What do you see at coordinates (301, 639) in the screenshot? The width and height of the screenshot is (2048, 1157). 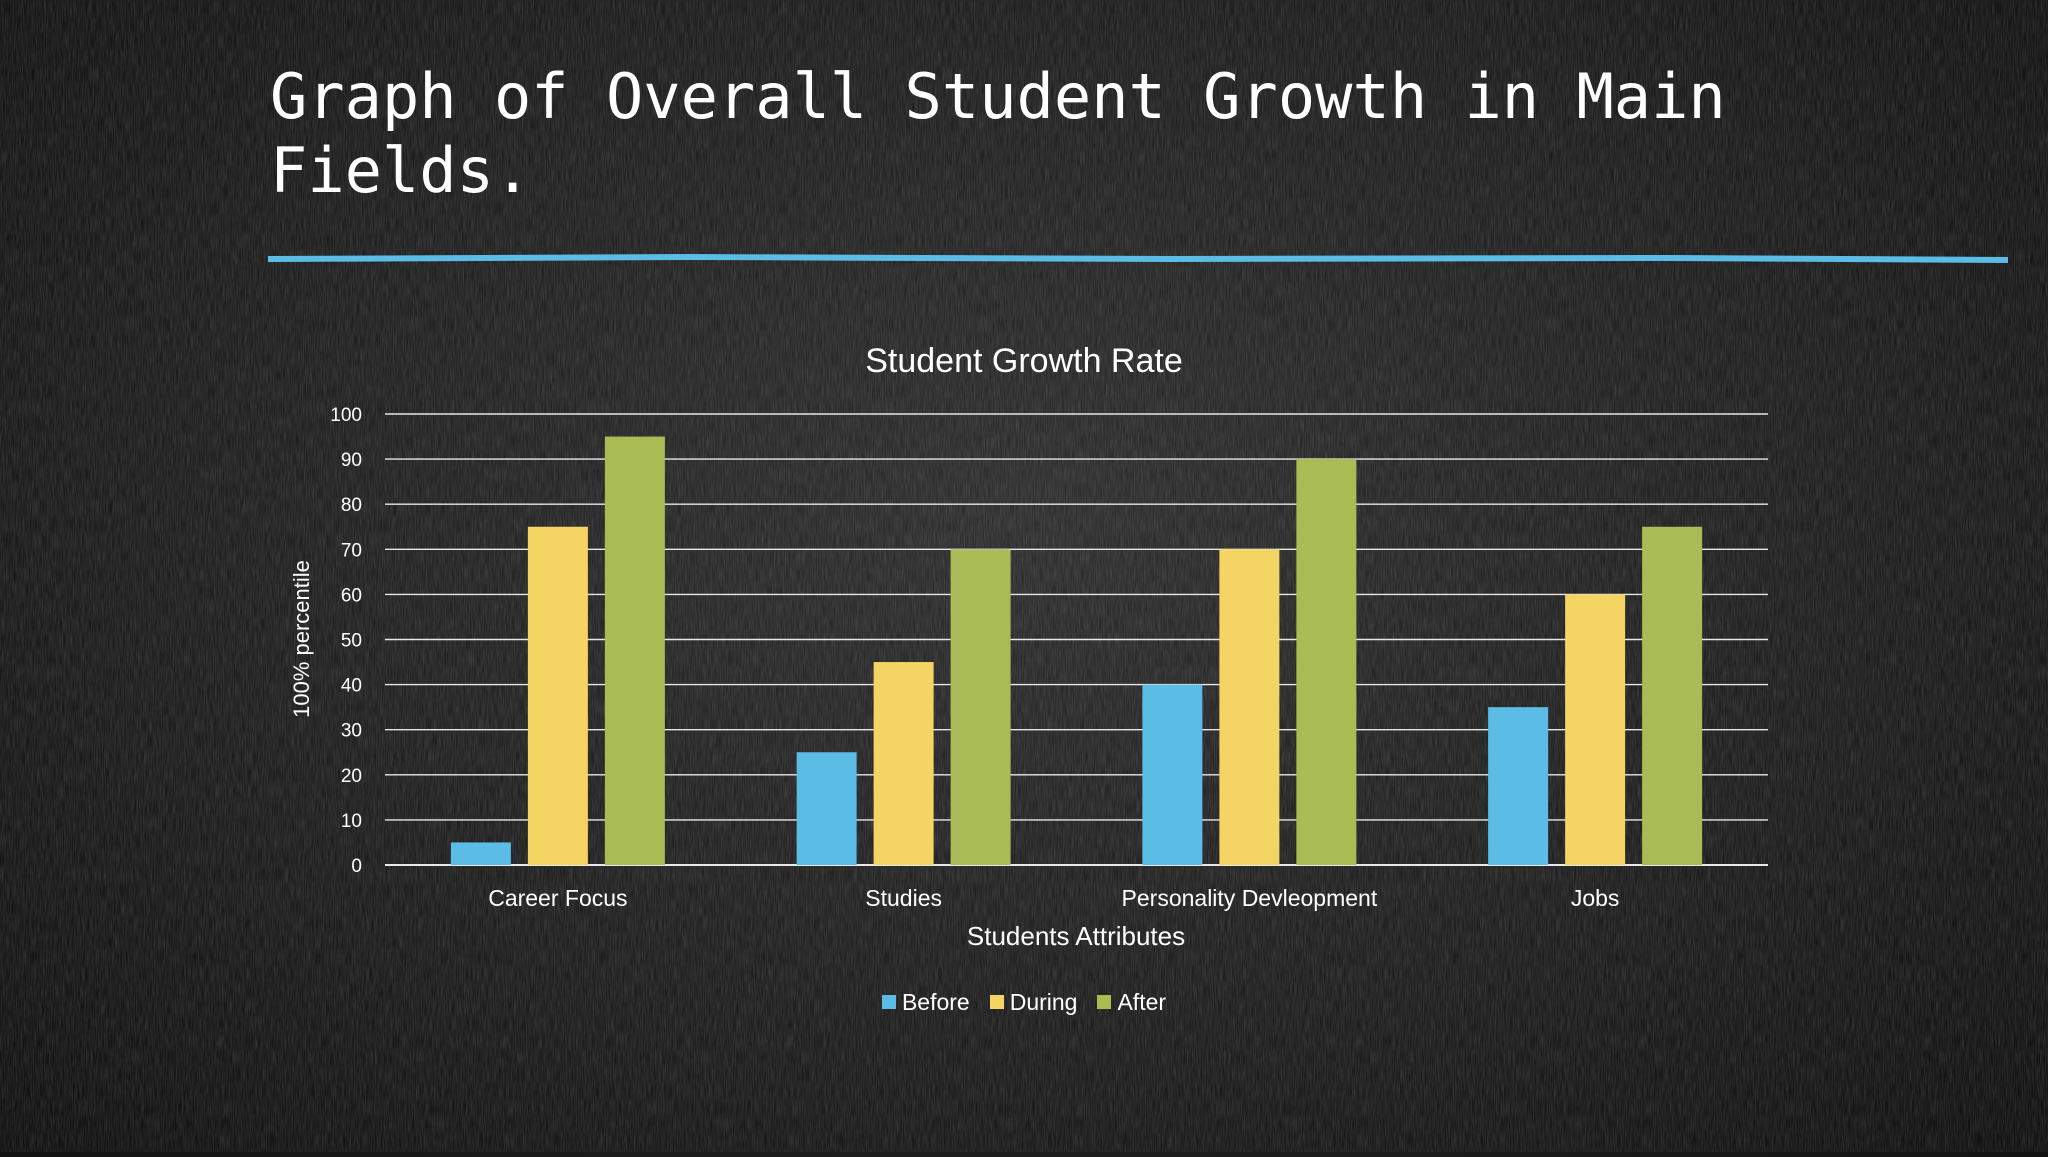 I see `y-axis-label: 100% percentile` at bounding box center [301, 639].